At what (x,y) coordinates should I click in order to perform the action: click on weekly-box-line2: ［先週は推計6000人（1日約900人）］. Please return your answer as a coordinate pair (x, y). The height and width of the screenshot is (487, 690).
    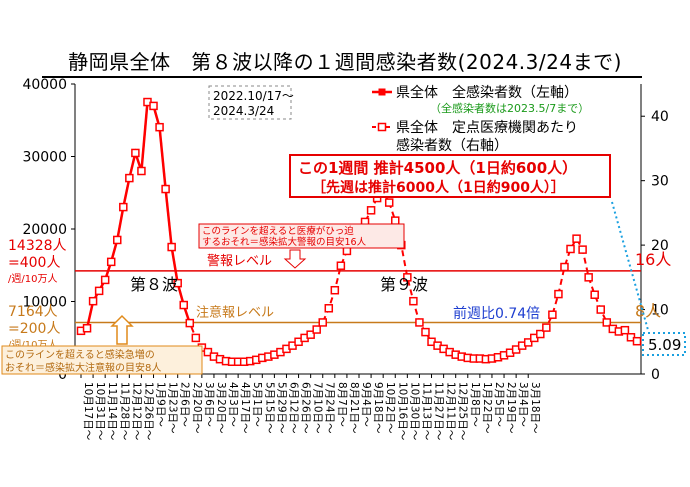
    Looking at the image, I should click on (438, 187).